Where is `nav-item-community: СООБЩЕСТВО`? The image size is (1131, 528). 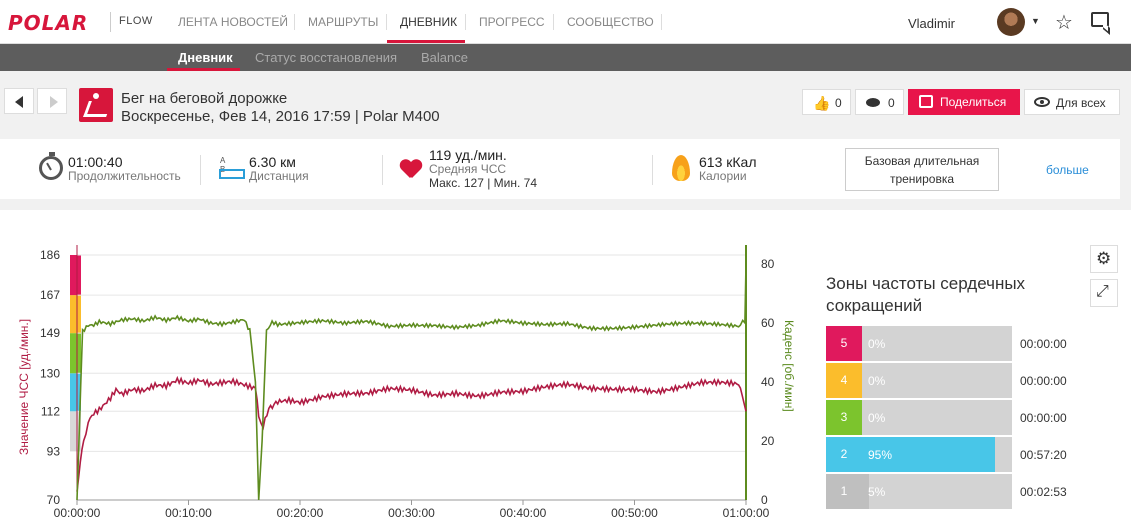 nav-item-community: СООБЩЕСТВО is located at coordinates (610, 22).